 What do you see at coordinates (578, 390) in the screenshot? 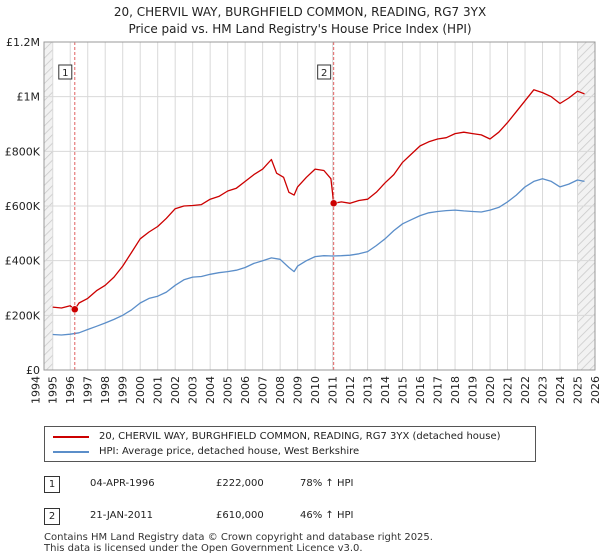
I see `x-tick-label: 2025` at bounding box center [578, 390].